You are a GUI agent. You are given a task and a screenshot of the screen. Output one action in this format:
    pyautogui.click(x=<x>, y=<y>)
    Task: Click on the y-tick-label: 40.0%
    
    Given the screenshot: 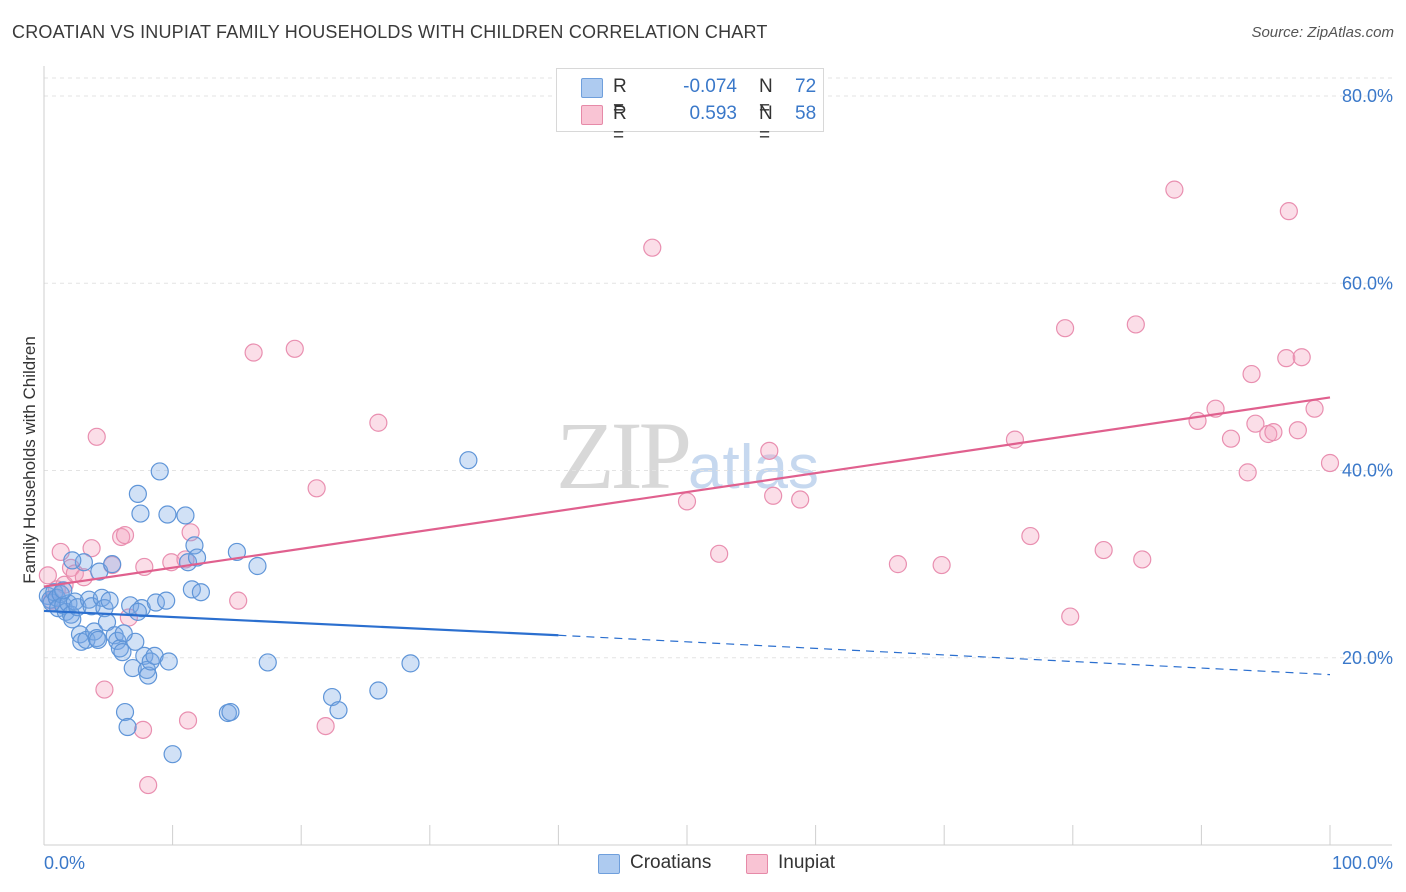 What is the action you would take?
    pyautogui.click(x=1367, y=471)
    